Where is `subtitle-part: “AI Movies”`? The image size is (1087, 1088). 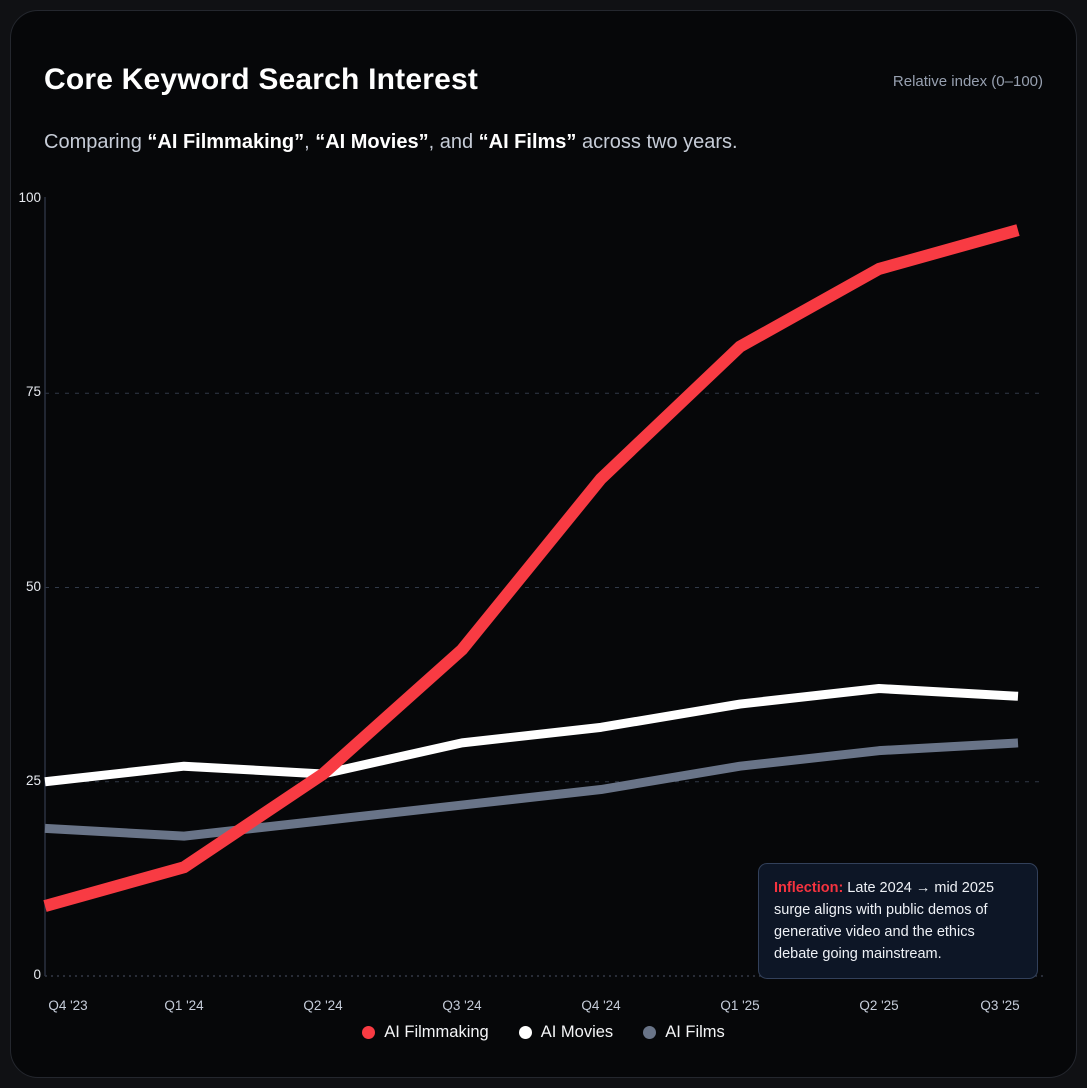
subtitle-part: “AI Movies” is located at coordinates (372, 142).